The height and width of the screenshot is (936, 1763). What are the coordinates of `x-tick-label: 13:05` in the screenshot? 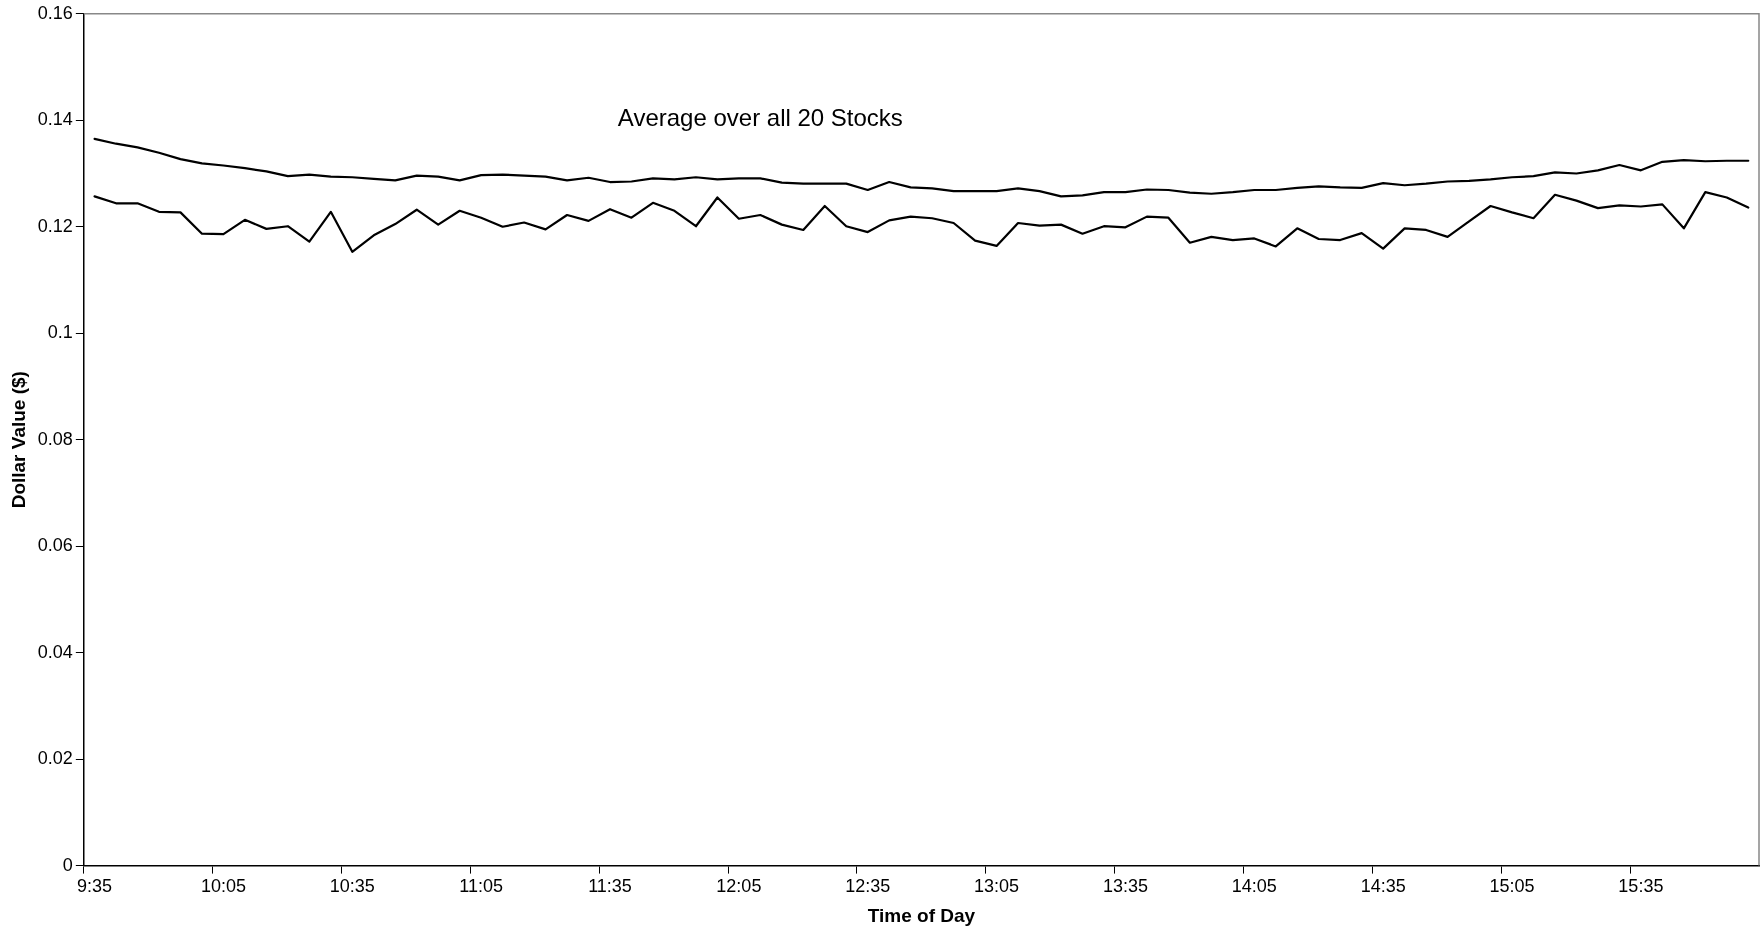 It's located at (997, 886).